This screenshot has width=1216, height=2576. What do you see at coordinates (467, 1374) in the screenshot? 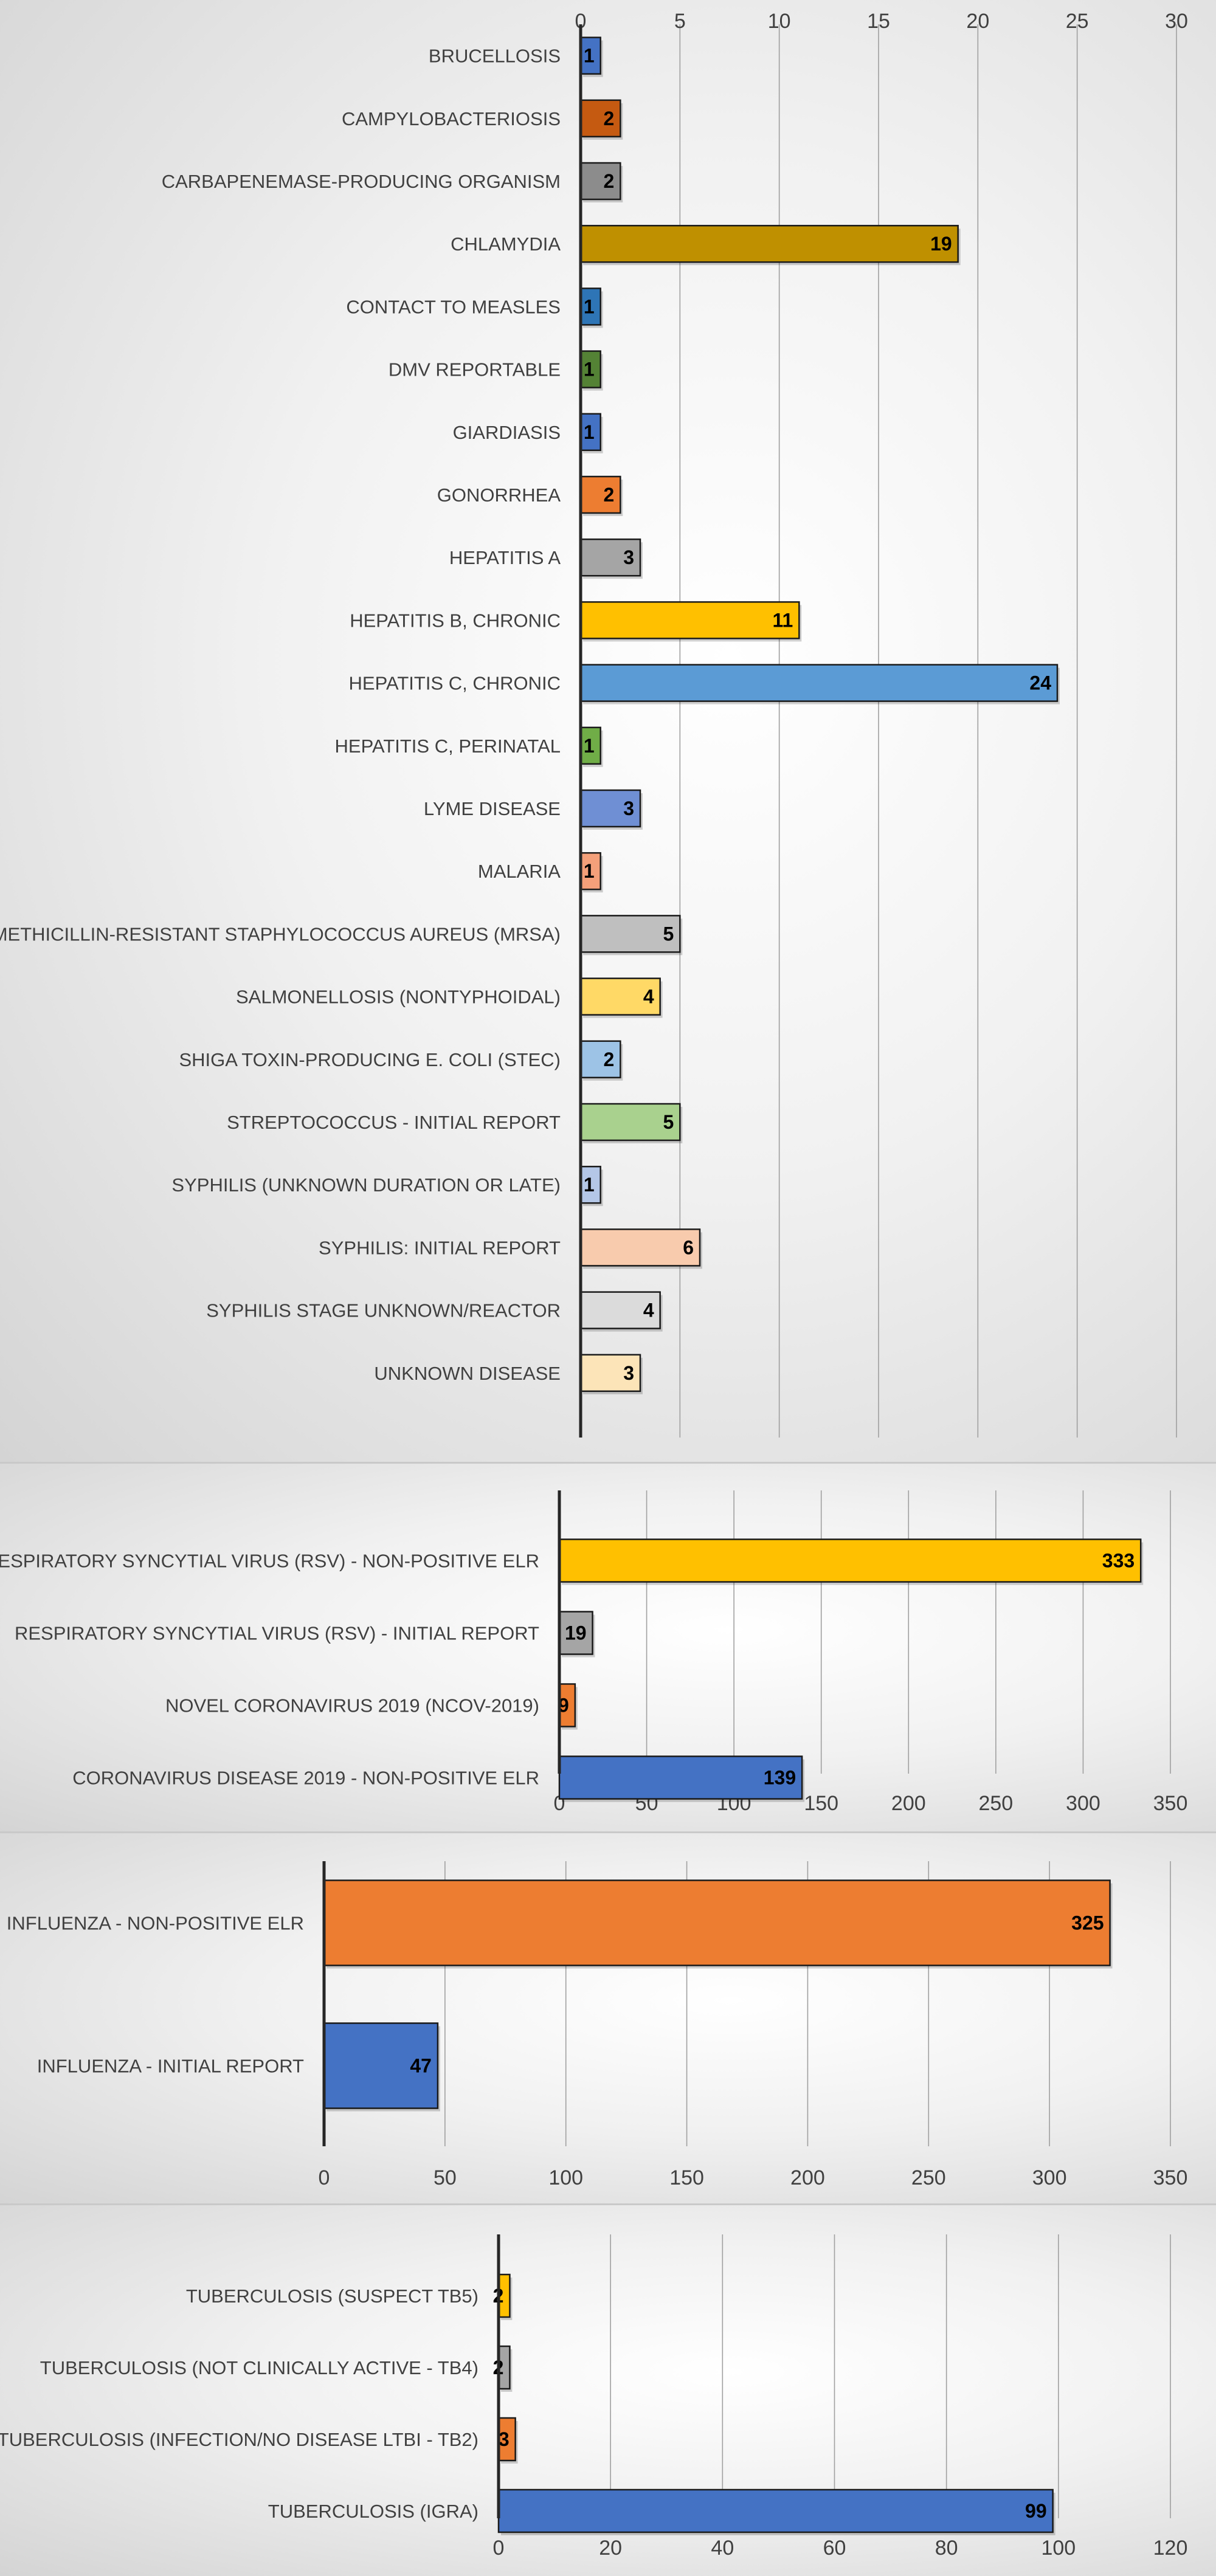
I see `category-label: UNKNOWN DISEASE` at bounding box center [467, 1374].